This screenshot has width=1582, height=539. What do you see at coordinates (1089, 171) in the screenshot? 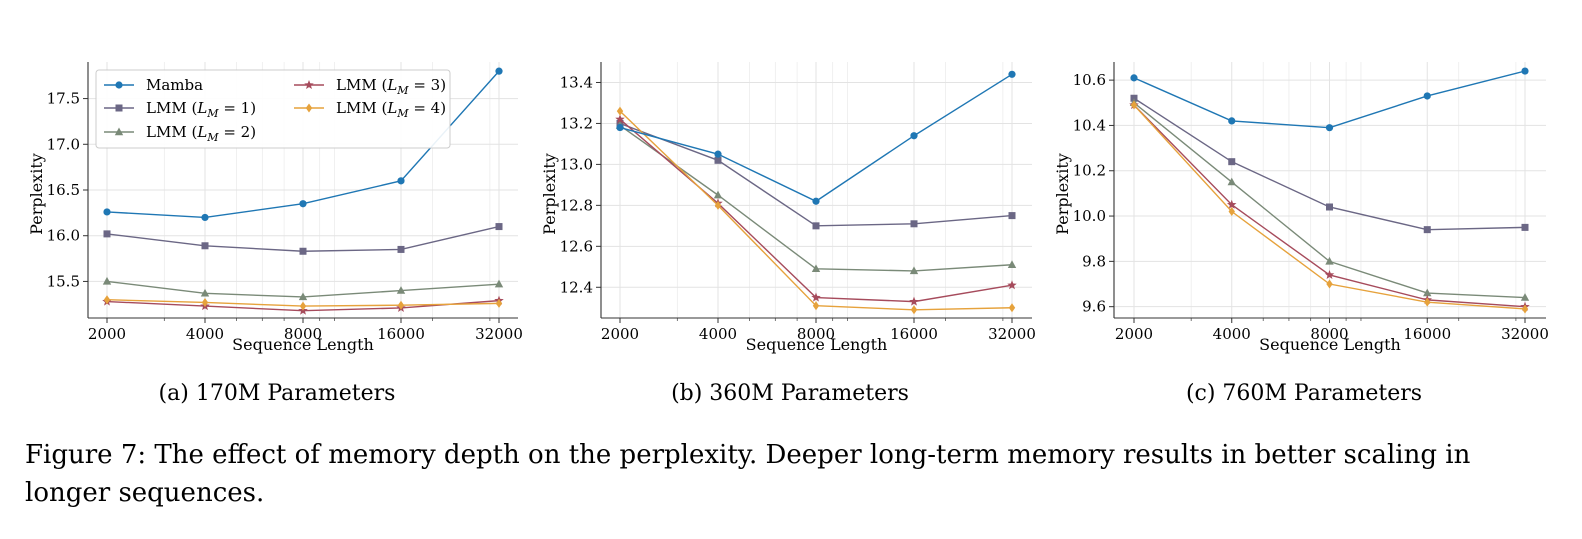
I see `y-tick-label: 10.2` at bounding box center [1089, 171].